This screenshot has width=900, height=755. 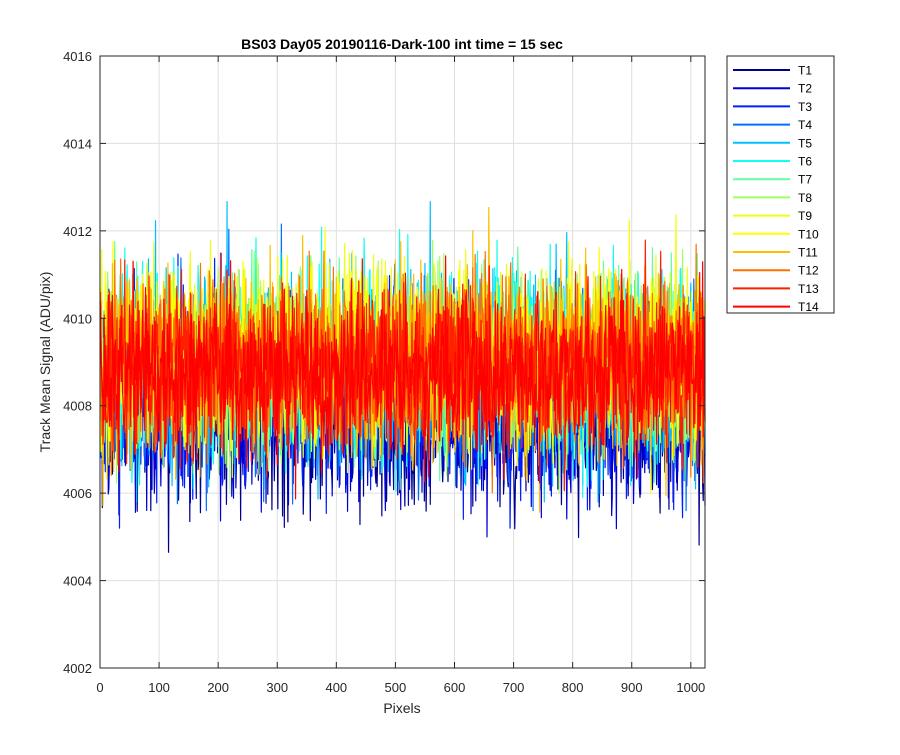 What do you see at coordinates (77, 318) in the screenshot?
I see `y-tick-label: 4010` at bounding box center [77, 318].